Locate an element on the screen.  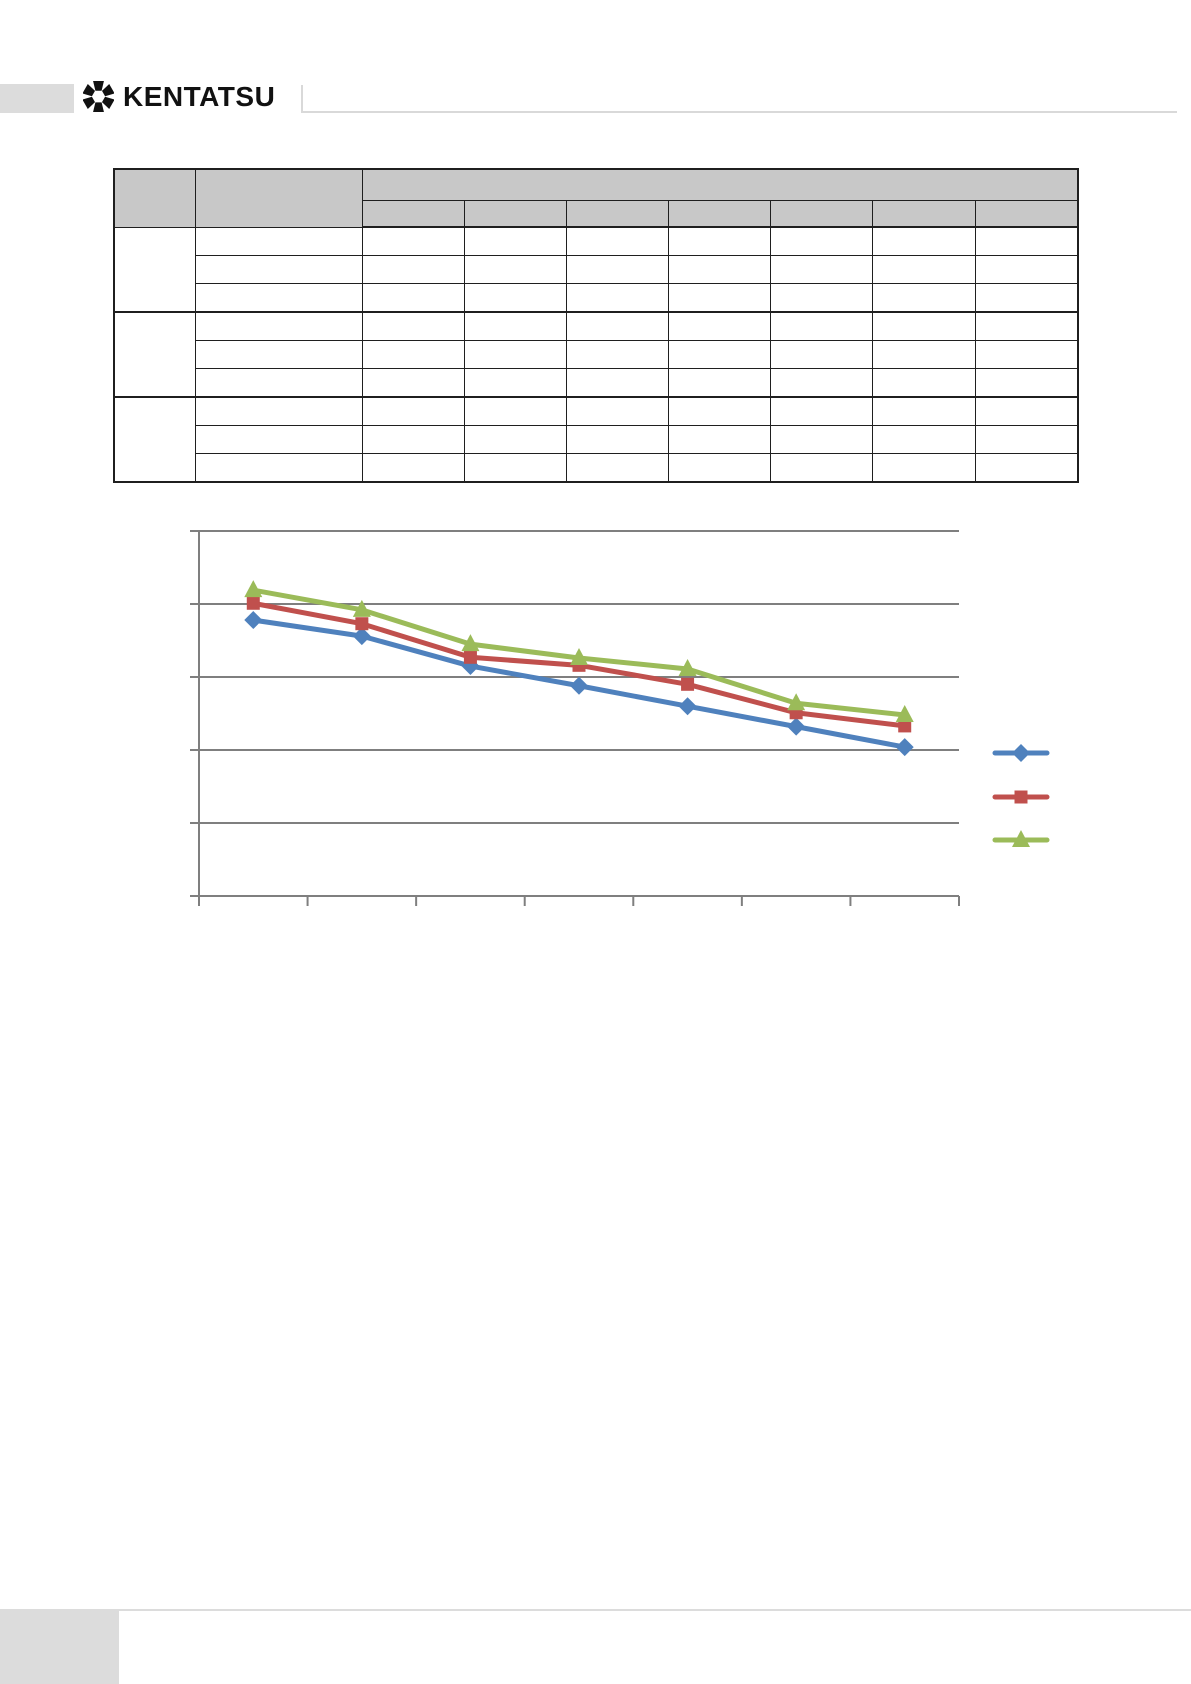
table-corner-header-cell is located at coordinates (154, 198).